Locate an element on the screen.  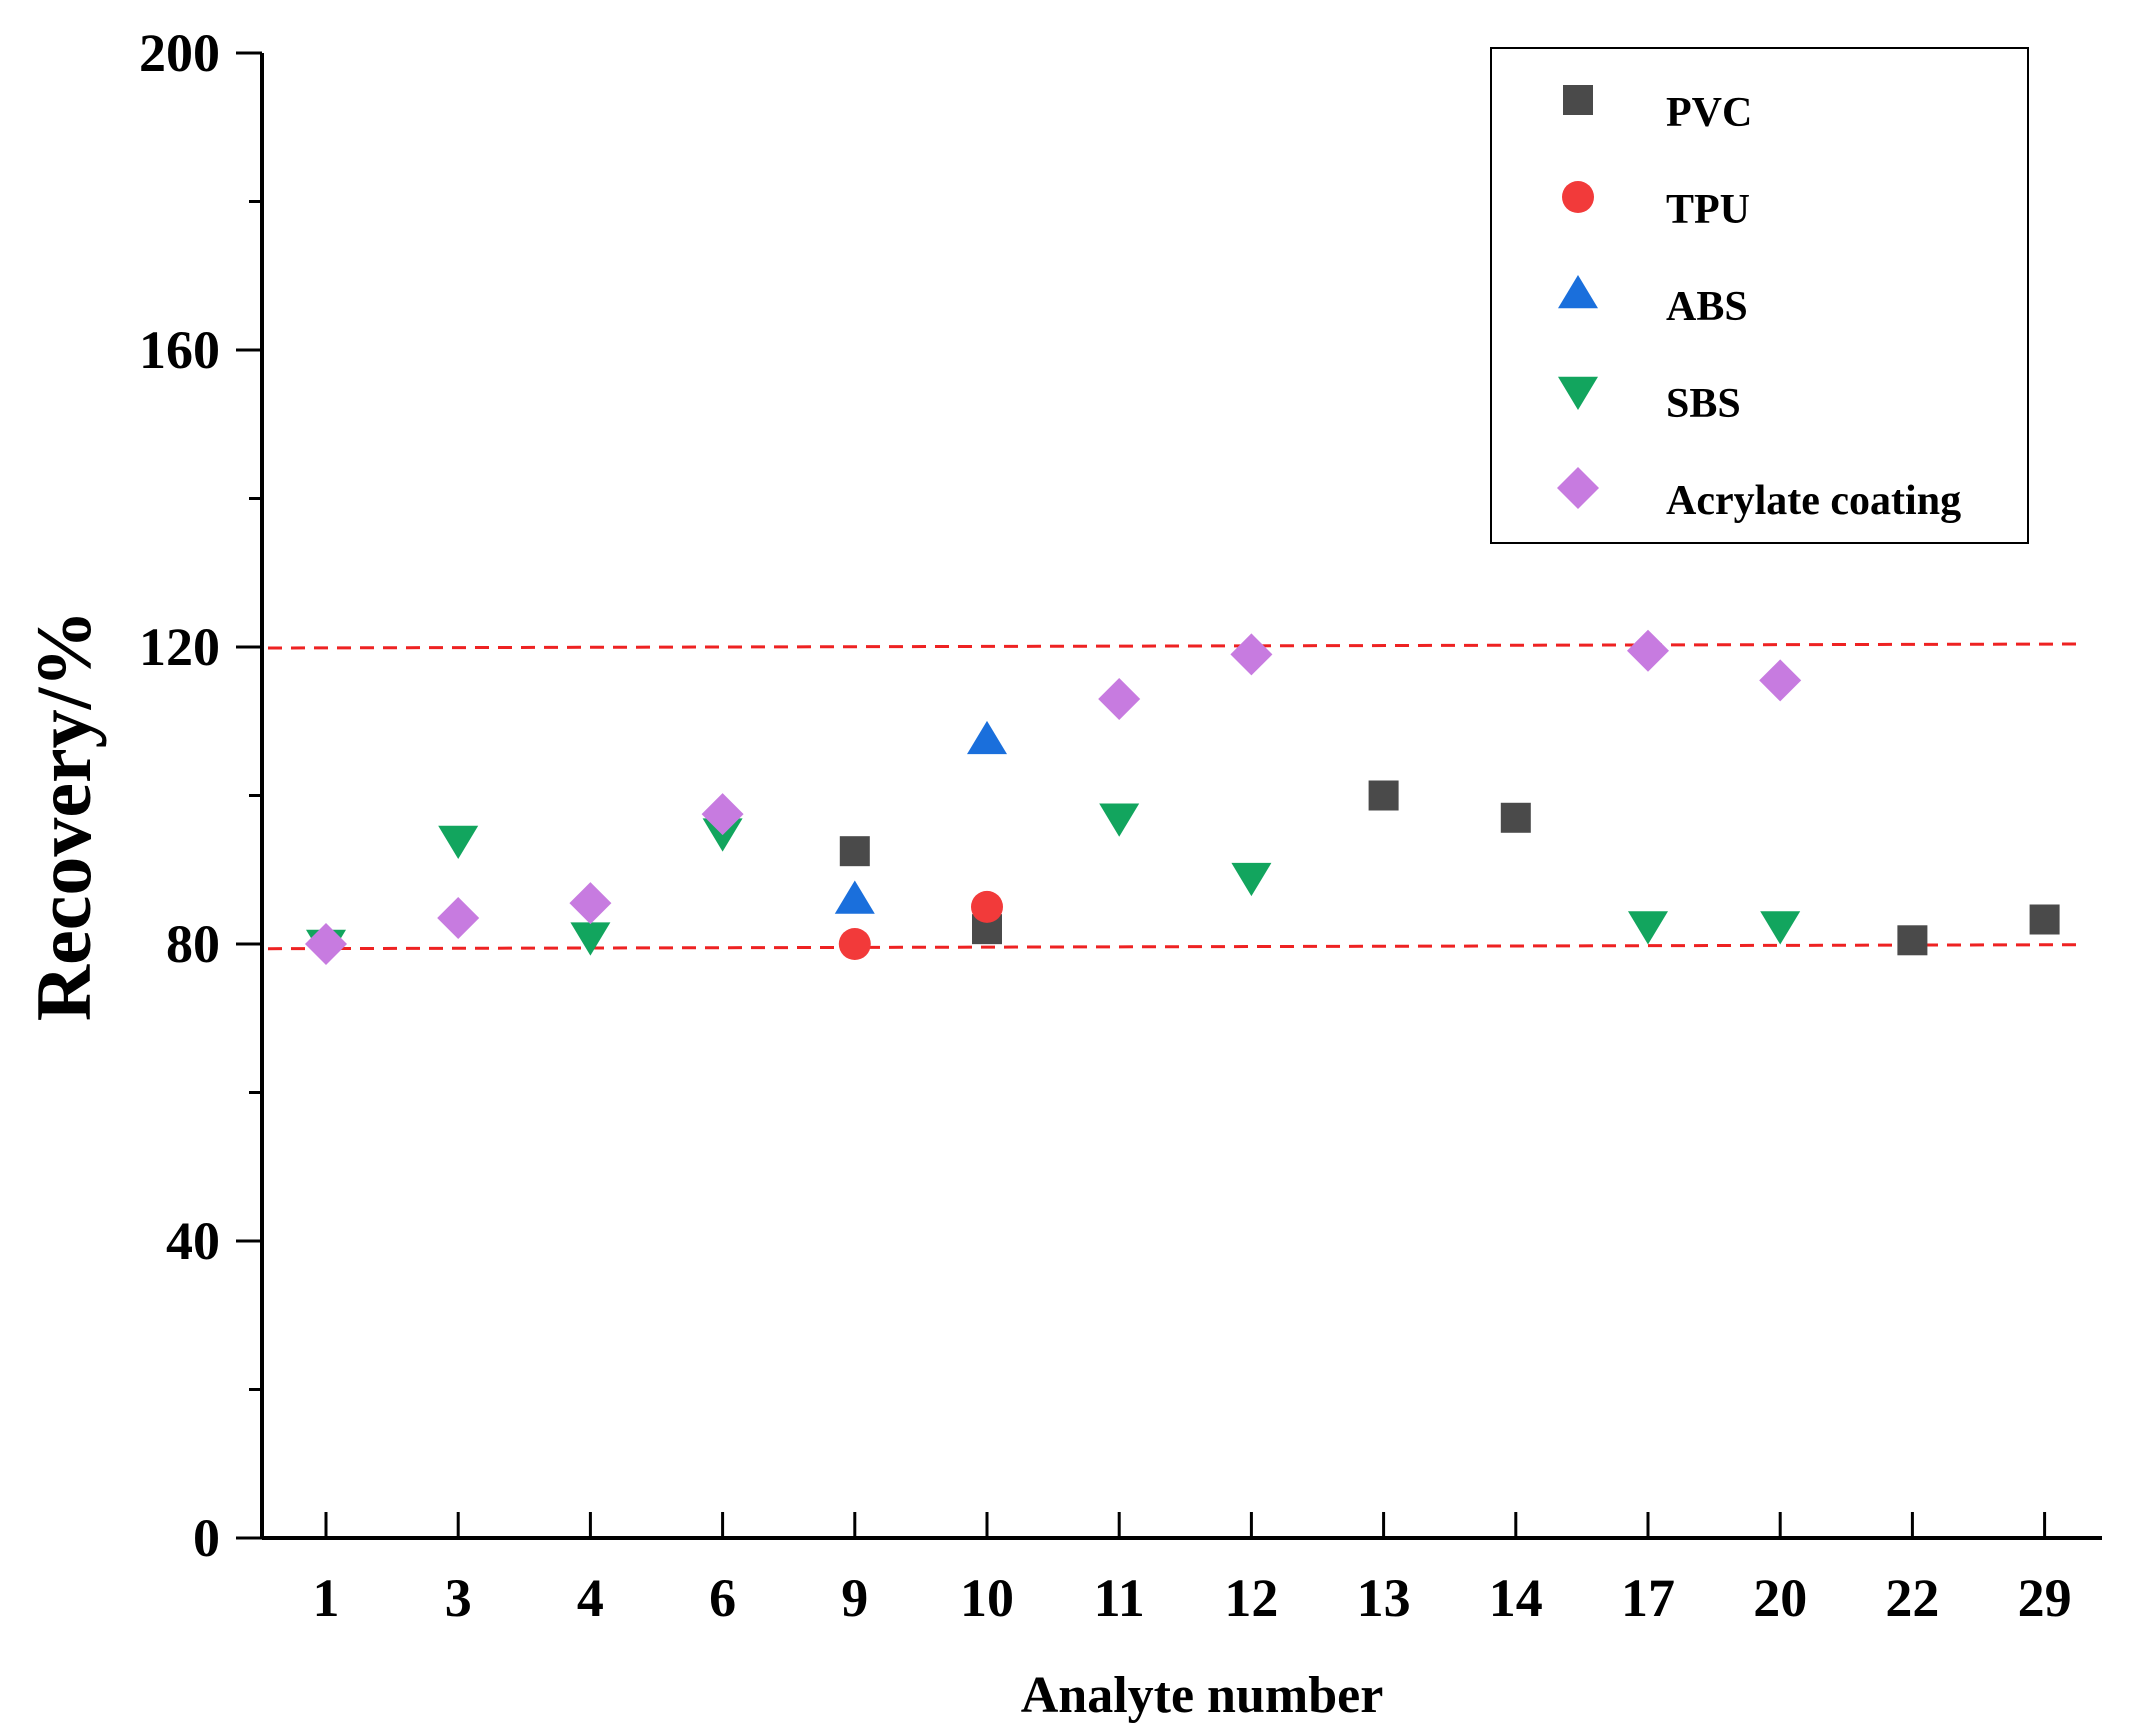
legend-marker-pvc is located at coordinates (1578, 100).